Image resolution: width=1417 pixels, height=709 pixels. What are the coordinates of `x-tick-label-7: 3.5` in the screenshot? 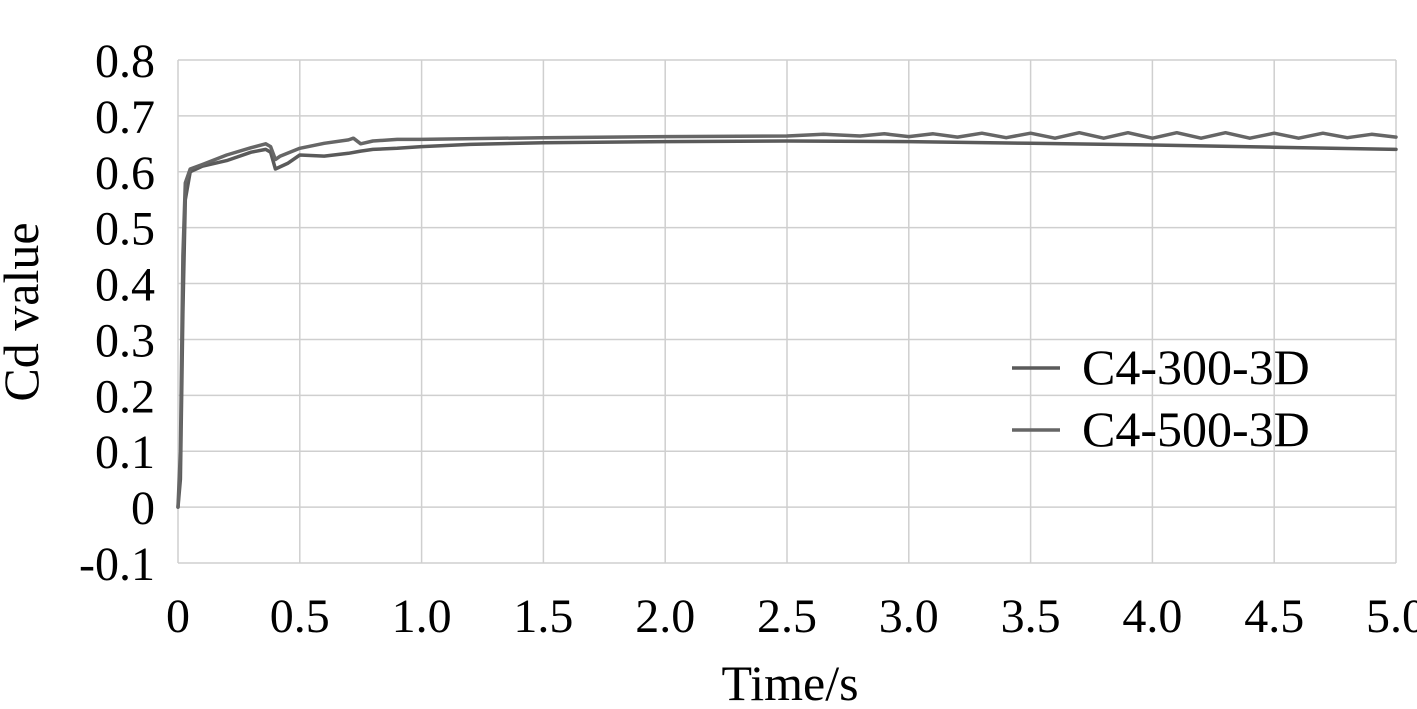 It's located at (1031, 616).